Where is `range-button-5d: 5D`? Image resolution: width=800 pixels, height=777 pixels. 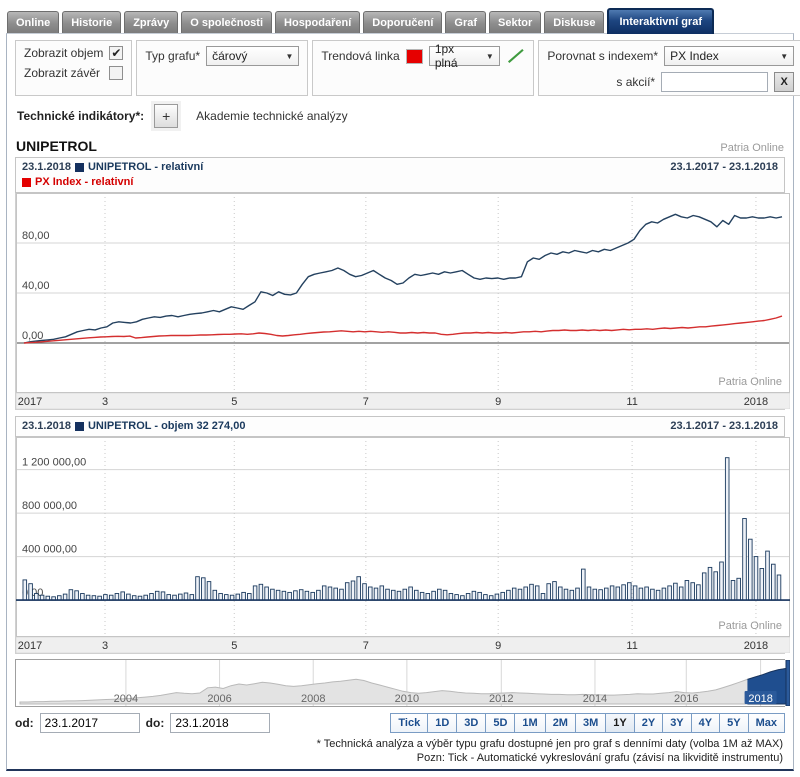
range-button-5d: 5D is located at coordinates (500, 723).